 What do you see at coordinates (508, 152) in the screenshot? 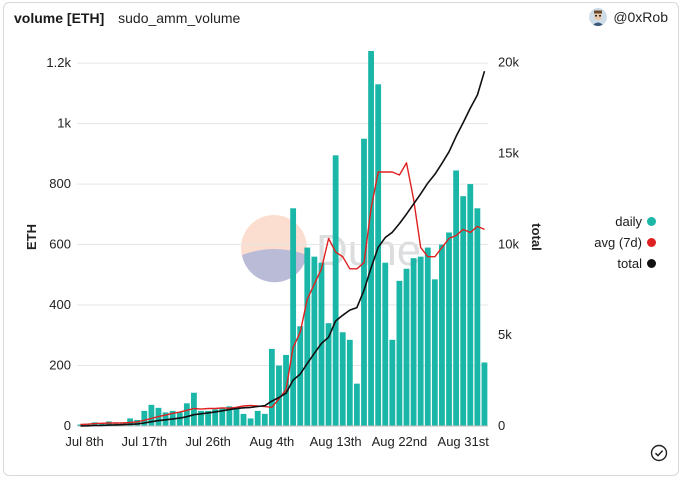
I see `y-right-tick-label: 15k` at bounding box center [508, 152].